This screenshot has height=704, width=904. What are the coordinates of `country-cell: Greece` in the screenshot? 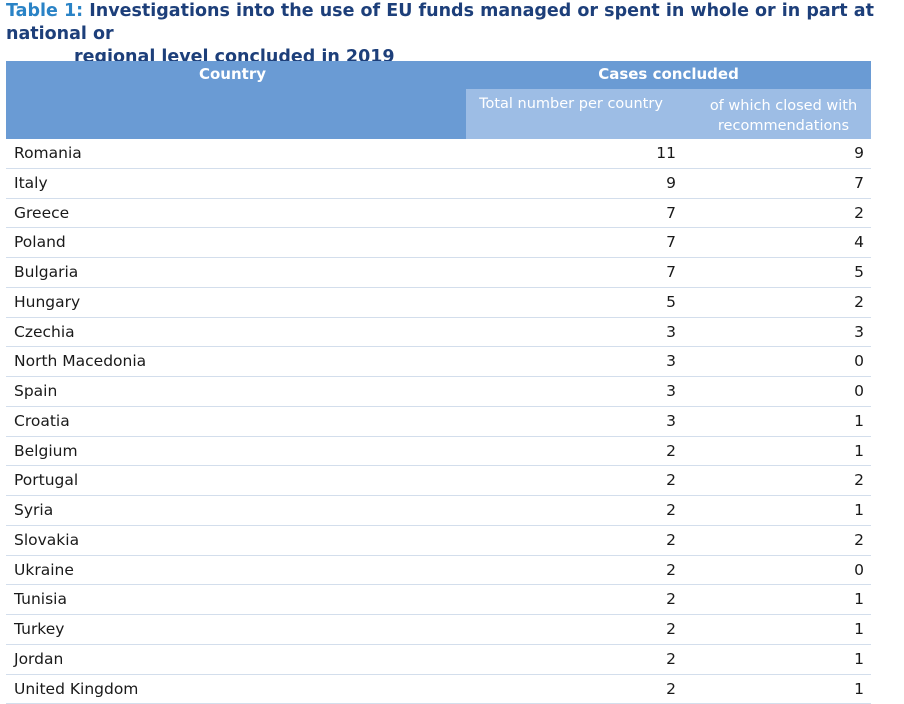 It's located at (41, 213).